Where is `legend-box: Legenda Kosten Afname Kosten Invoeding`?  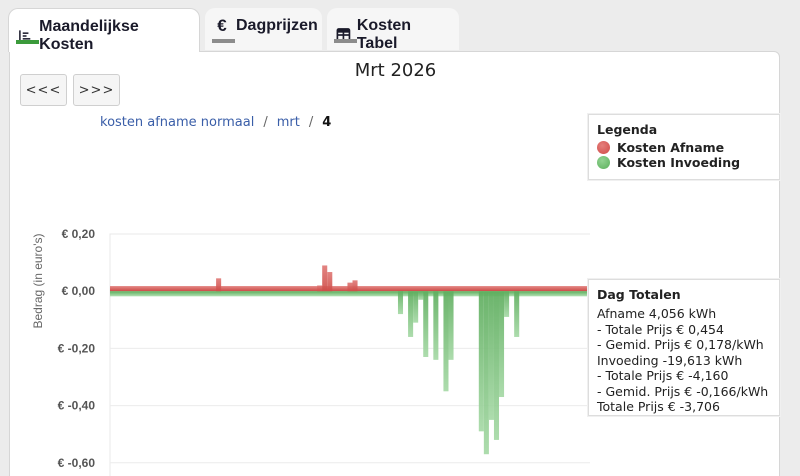 legend-box: Legenda Kosten Afname Kosten Invoeding is located at coordinates (684, 147).